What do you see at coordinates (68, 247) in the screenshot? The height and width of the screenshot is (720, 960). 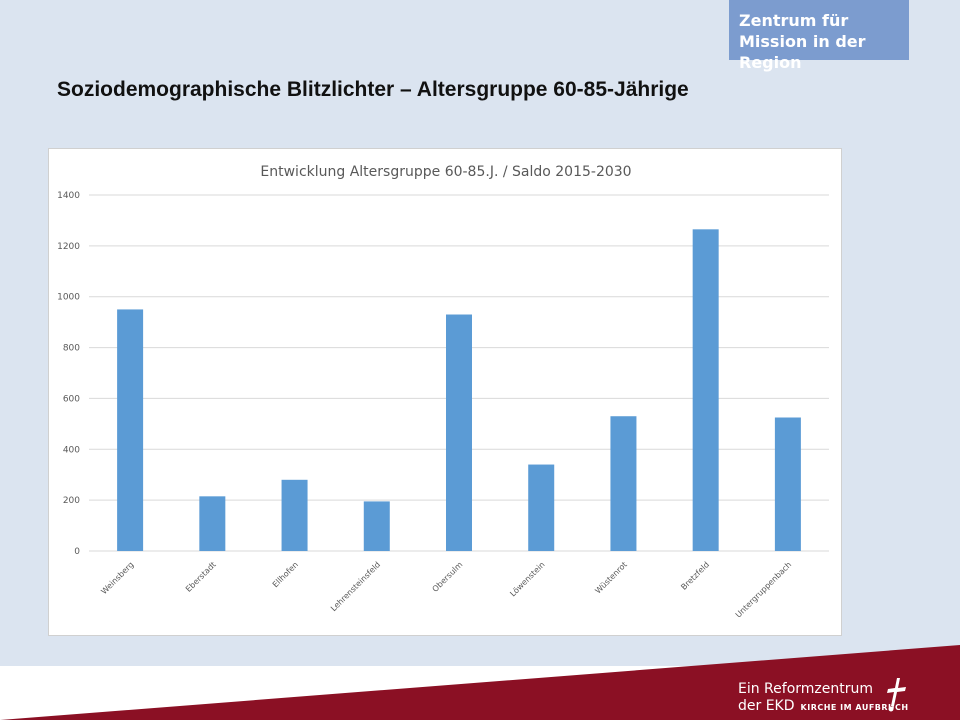 I see `y-tick-label: 1200` at bounding box center [68, 247].